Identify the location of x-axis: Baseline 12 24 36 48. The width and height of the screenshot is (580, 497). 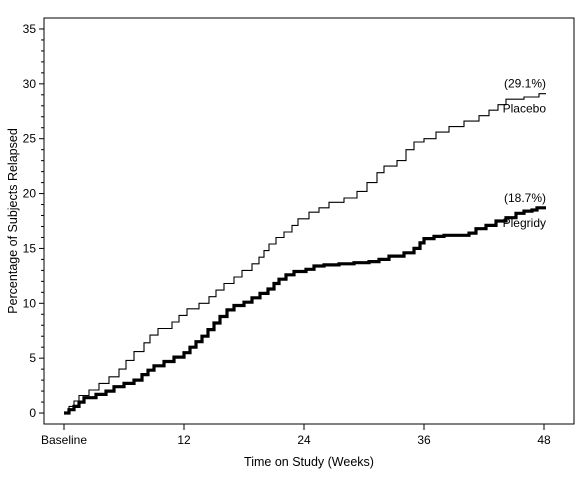
(296, 435).